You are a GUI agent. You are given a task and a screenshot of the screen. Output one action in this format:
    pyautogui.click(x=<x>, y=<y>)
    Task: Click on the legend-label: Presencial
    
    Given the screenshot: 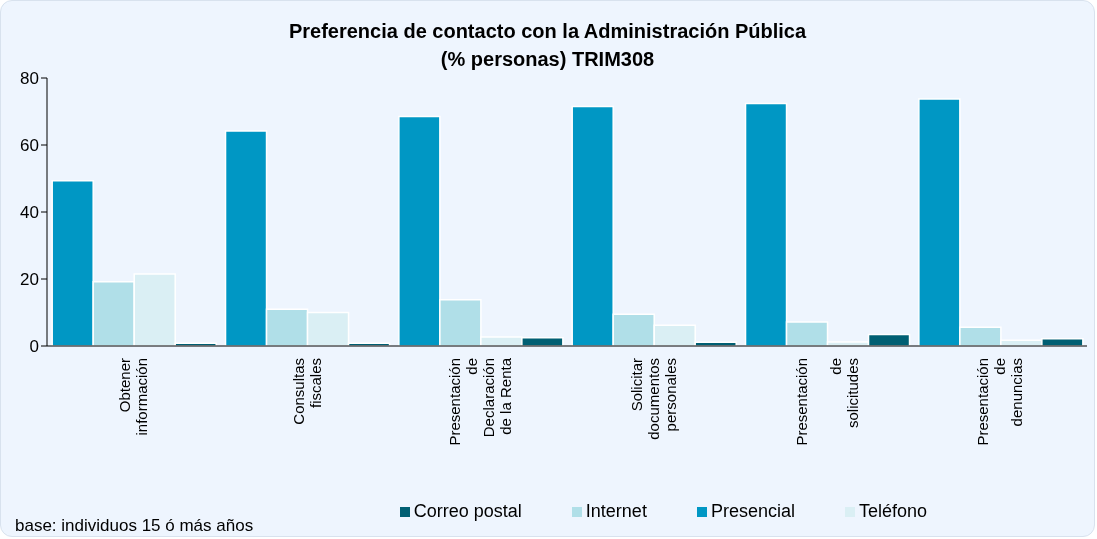 What is the action you would take?
    pyautogui.click(x=752, y=511)
    